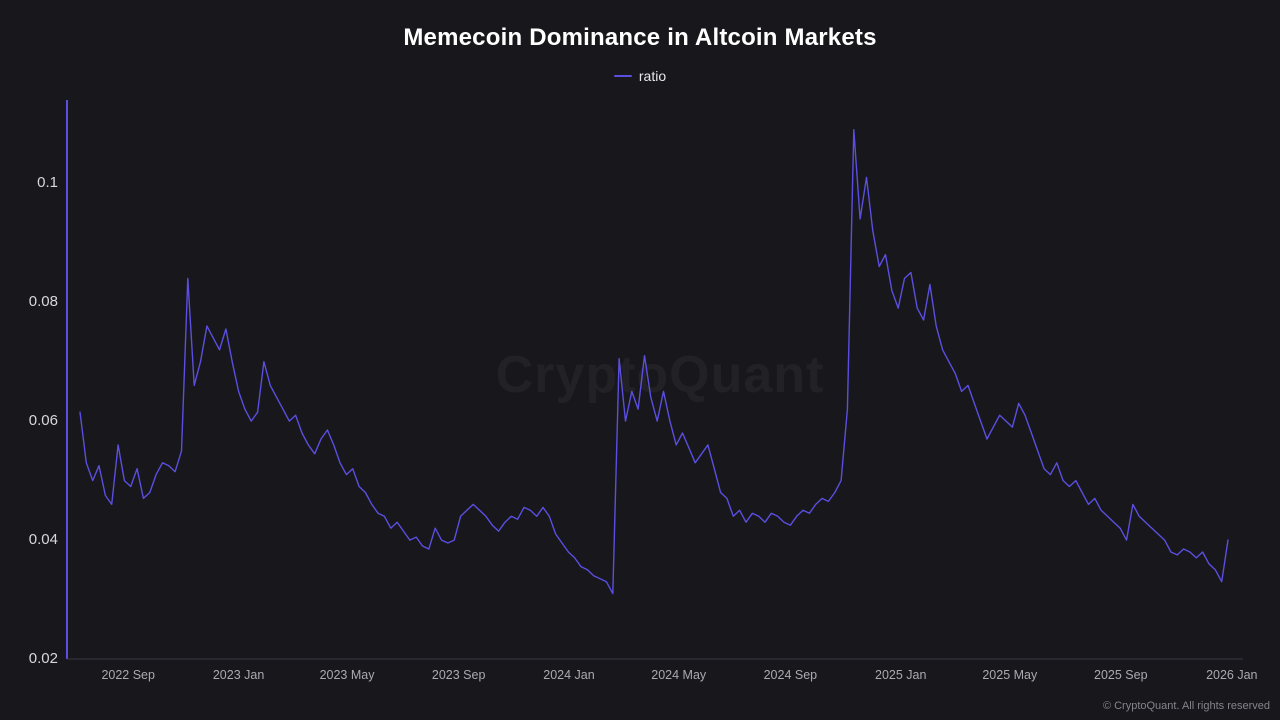  I want to click on x-tick-label: 2026 Jan, so click(1232, 675).